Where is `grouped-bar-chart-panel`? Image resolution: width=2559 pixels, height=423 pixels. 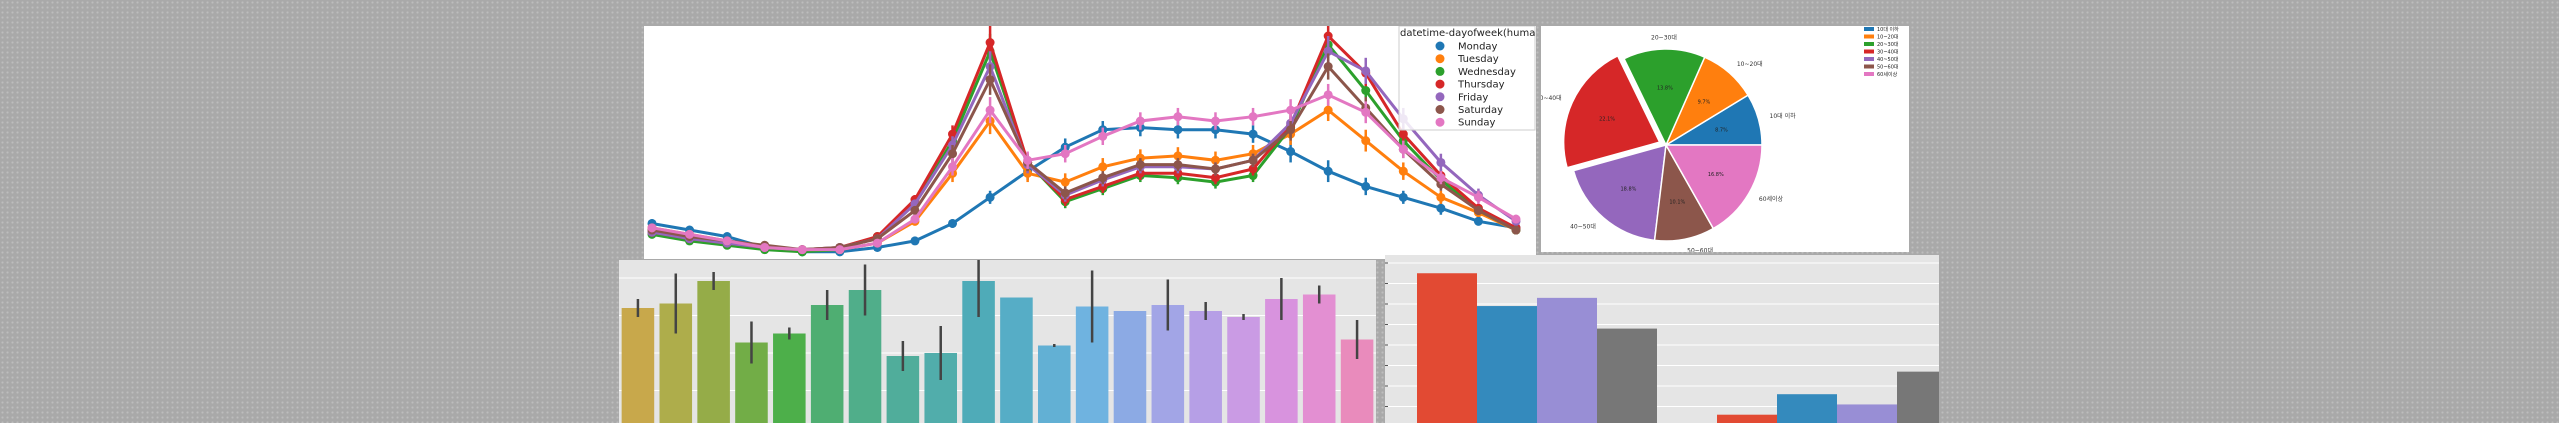 grouped-bar-chart-panel is located at coordinates (1662, 339).